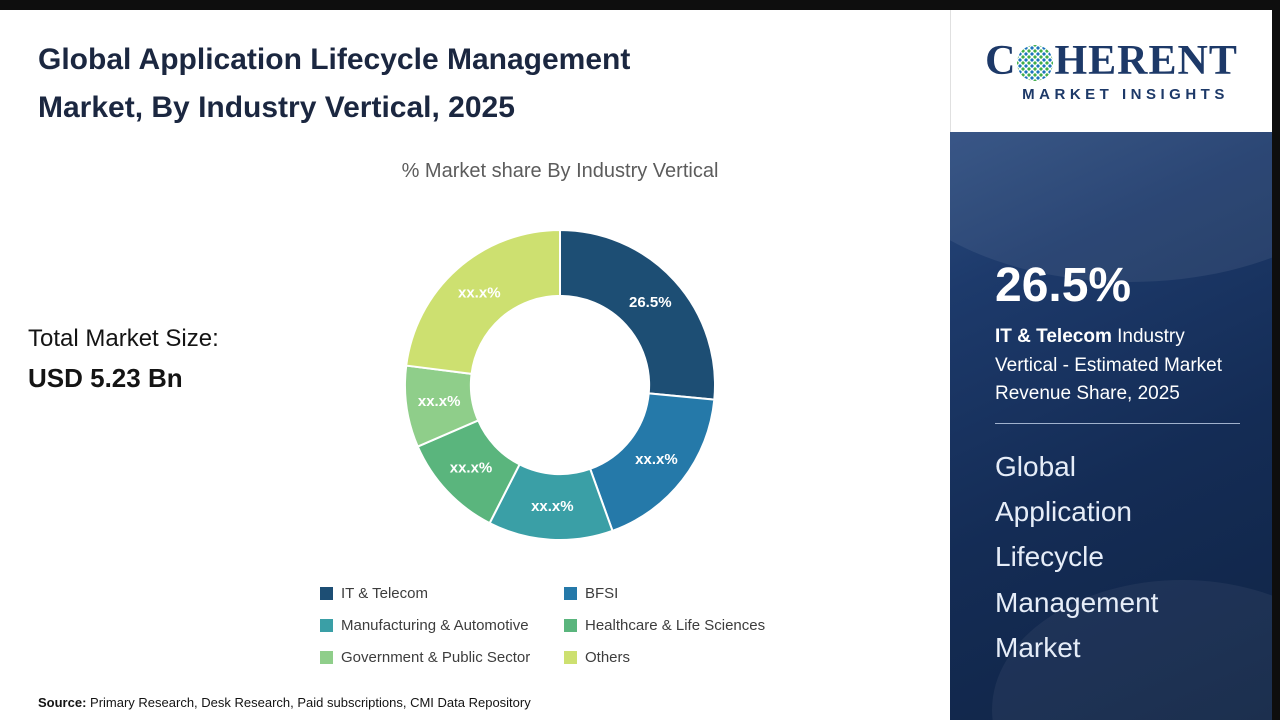 This screenshot has height=720, width=1280. Describe the element at coordinates (1063, 285) in the screenshot. I see `highlight-value: 26.5%` at that location.